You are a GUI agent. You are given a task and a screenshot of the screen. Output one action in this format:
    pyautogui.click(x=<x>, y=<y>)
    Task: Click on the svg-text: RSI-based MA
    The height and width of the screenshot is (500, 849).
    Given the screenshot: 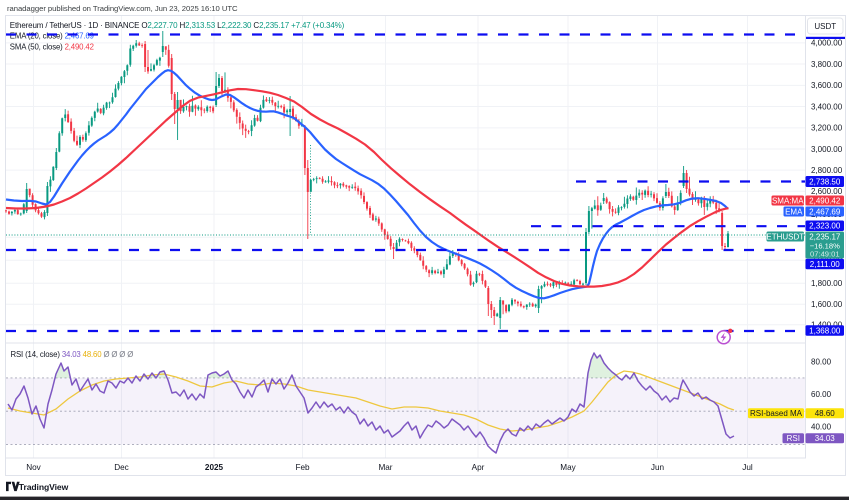 What is the action you would take?
    pyautogui.click(x=776, y=413)
    